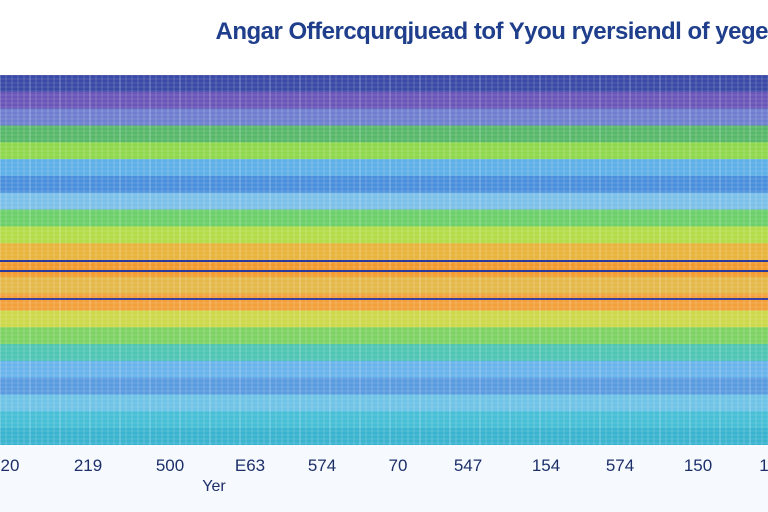  I want to click on x-tick-label: 70, so click(398, 465).